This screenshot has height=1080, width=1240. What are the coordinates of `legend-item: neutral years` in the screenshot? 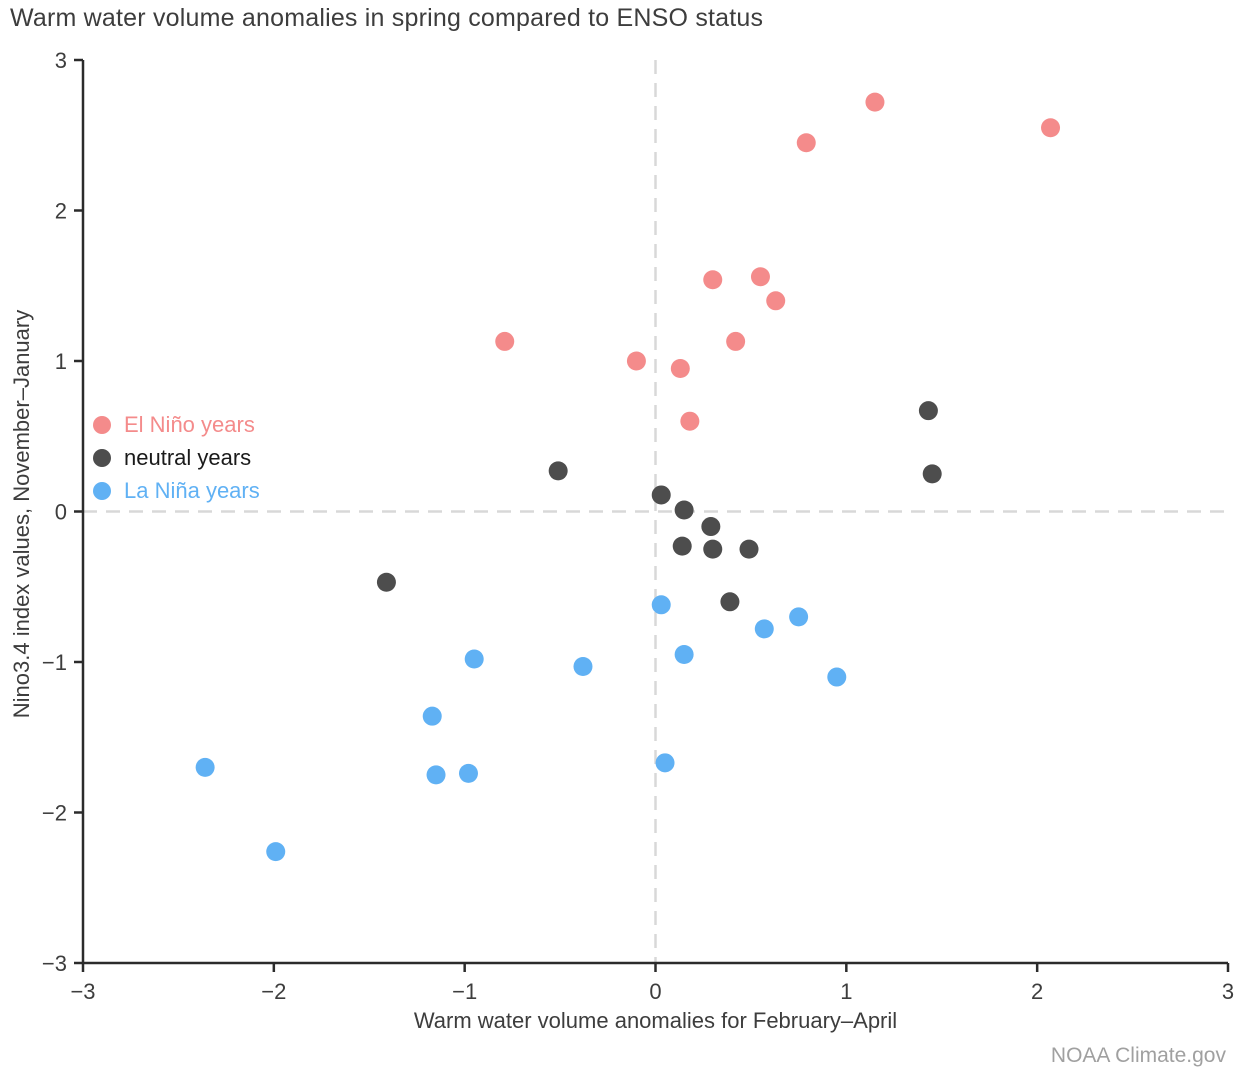 It's located at (176, 457).